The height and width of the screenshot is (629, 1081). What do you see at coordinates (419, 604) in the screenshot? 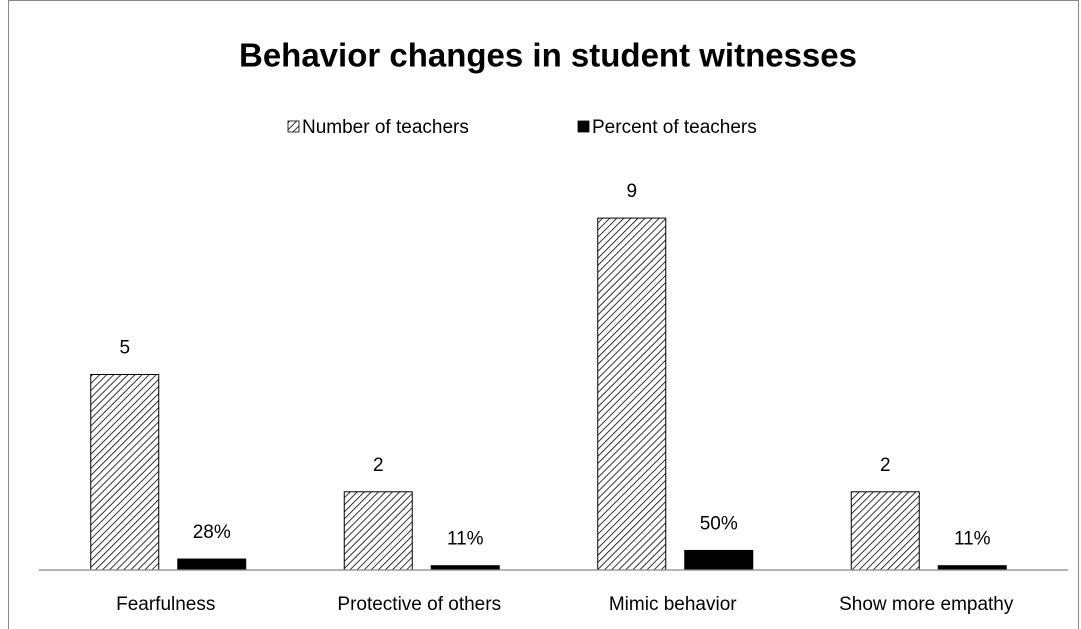
I see `x-tick-label: Protective of others` at bounding box center [419, 604].